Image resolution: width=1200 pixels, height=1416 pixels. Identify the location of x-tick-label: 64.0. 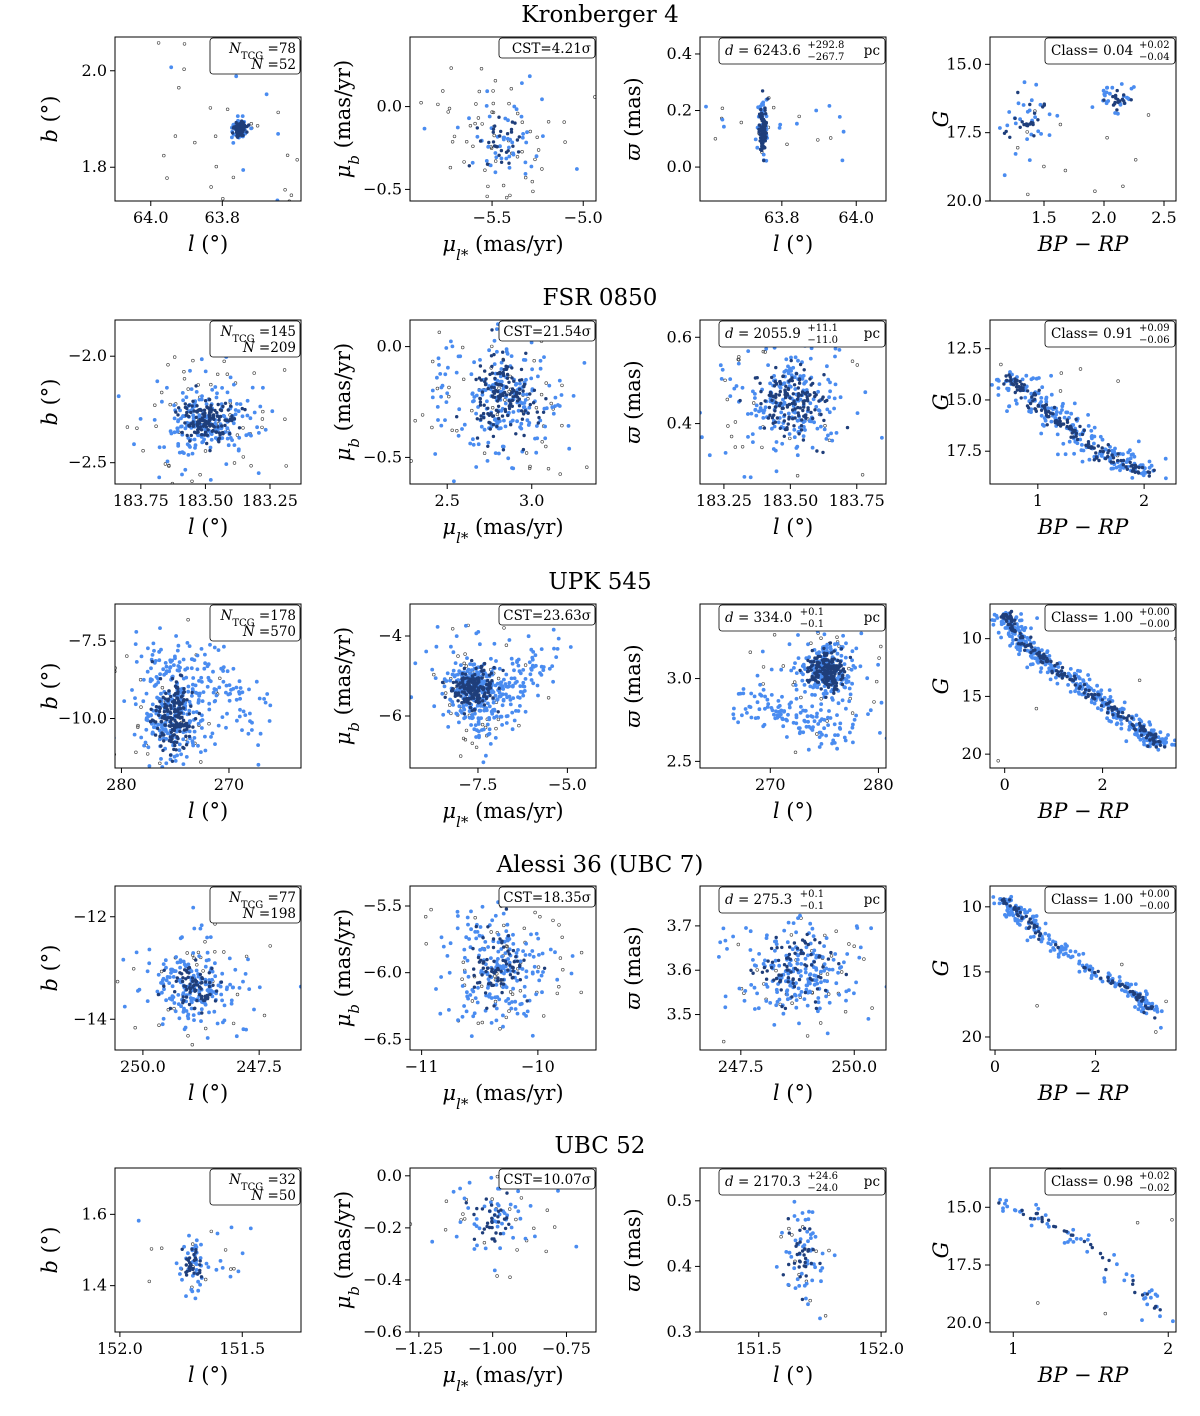
(151, 217).